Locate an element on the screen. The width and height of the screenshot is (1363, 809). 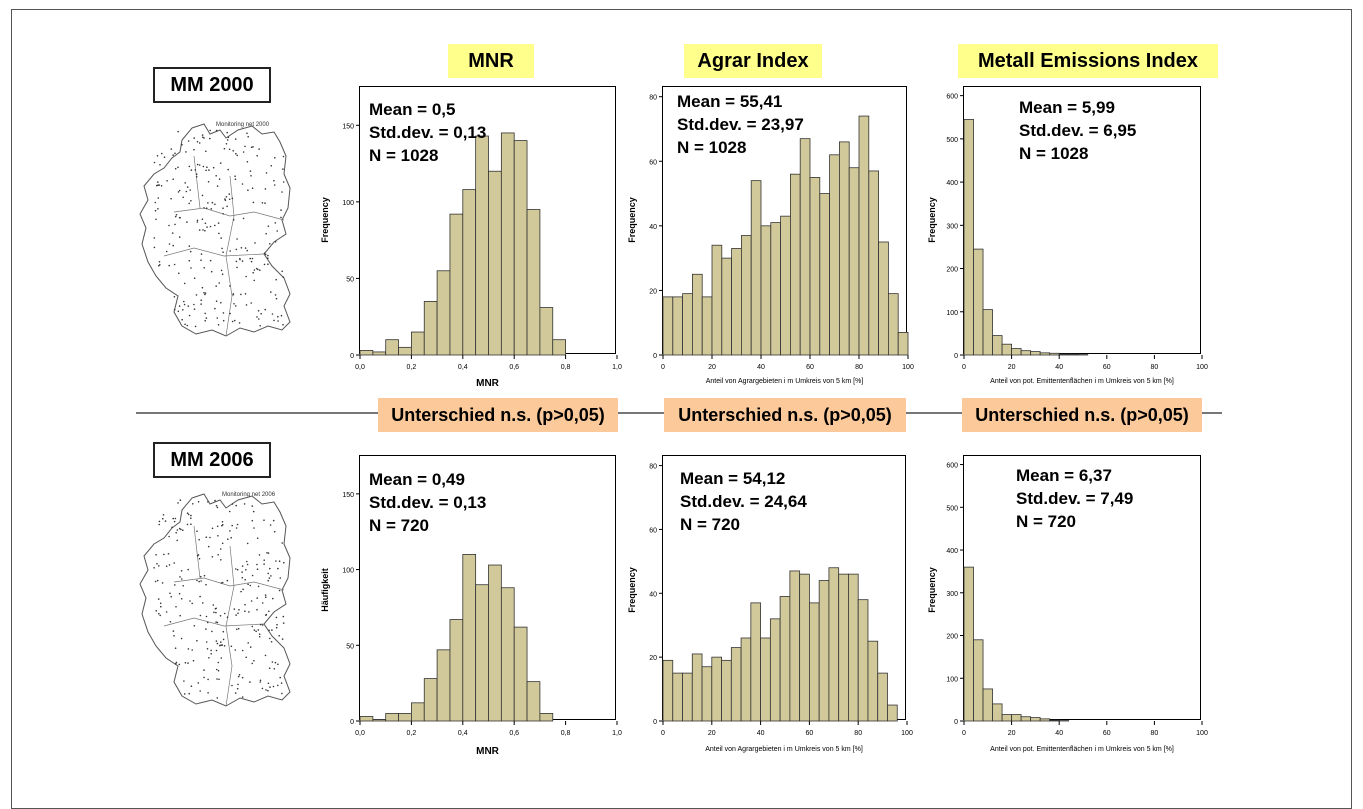
germany-outline-map is located at coordinates (219, 606).